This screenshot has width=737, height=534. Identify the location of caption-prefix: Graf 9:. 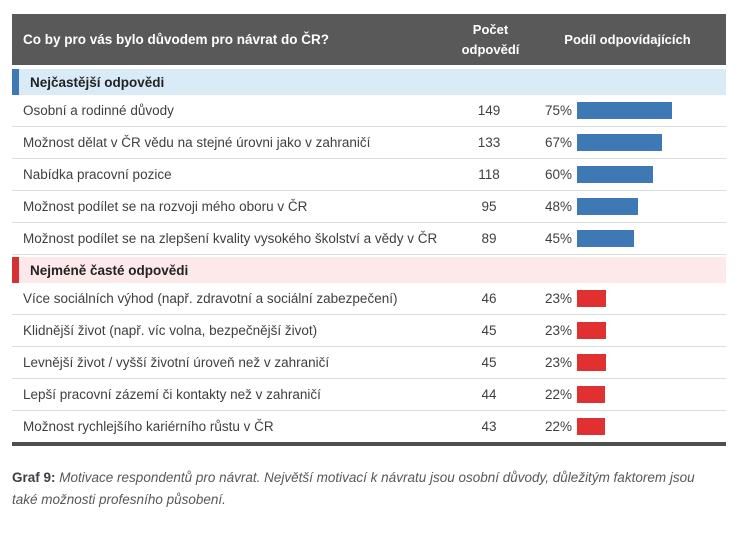
(34, 477).